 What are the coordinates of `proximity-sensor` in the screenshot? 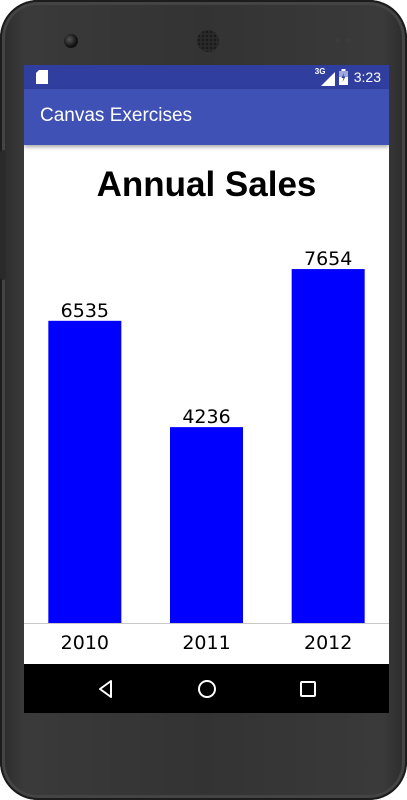 It's located at (343, 41).